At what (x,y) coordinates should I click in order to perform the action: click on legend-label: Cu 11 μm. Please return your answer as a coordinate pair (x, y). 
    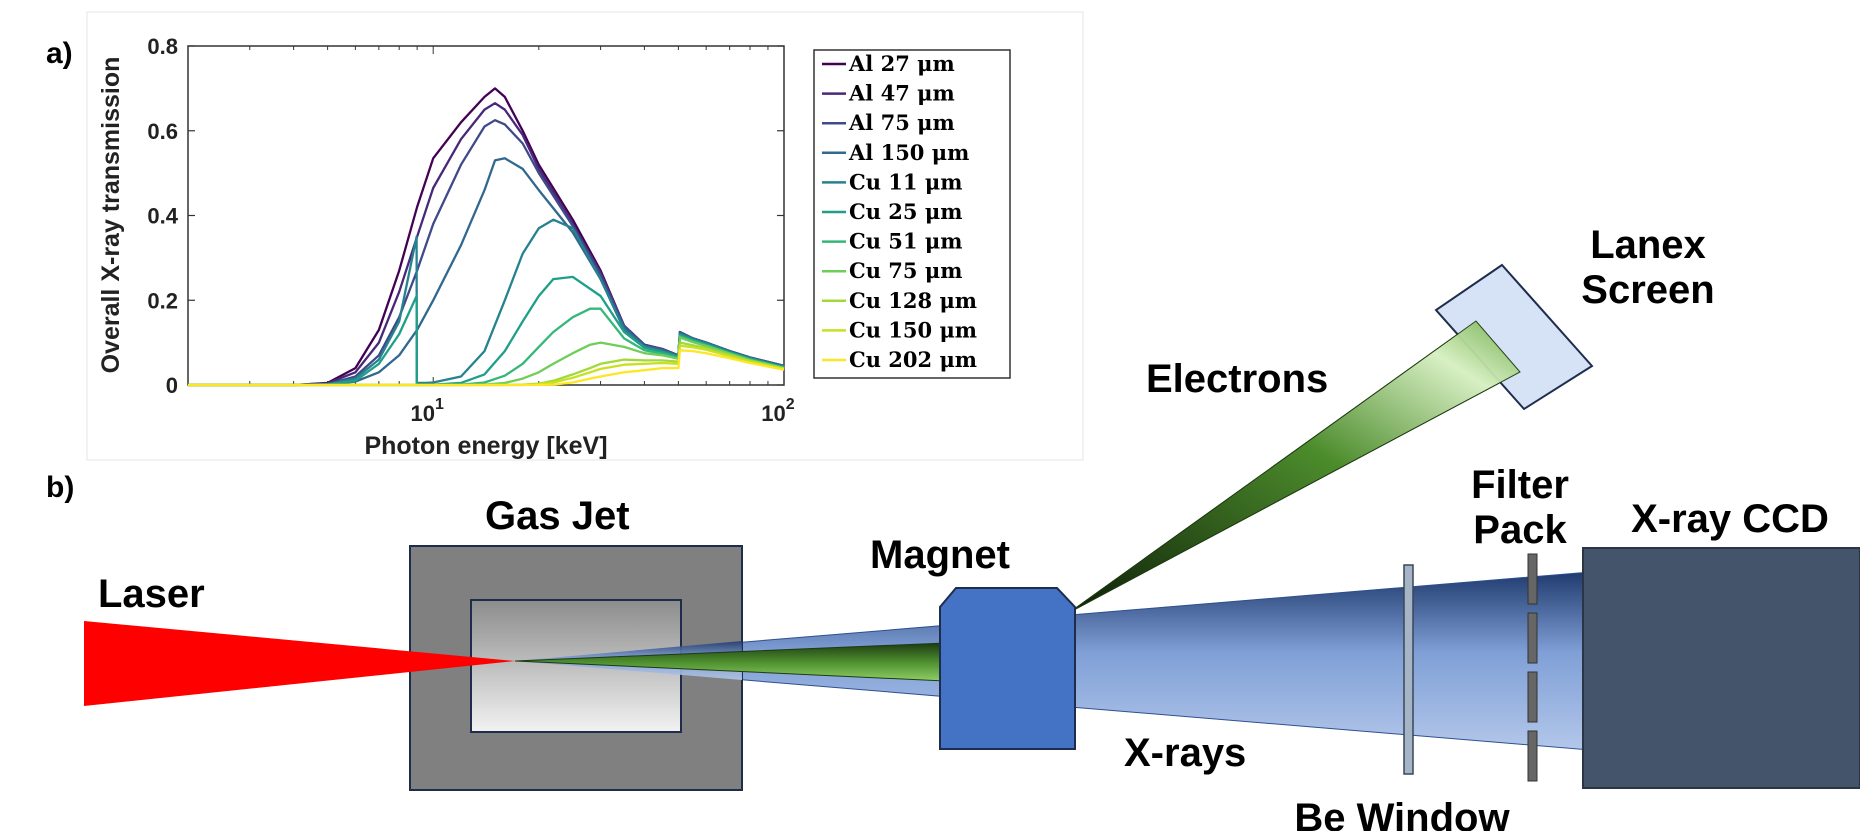
    Looking at the image, I should click on (905, 181).